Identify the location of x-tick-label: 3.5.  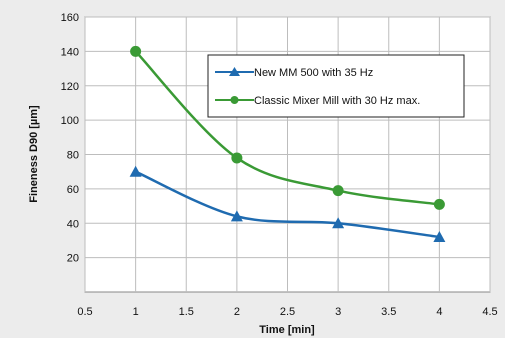
(388, 312).